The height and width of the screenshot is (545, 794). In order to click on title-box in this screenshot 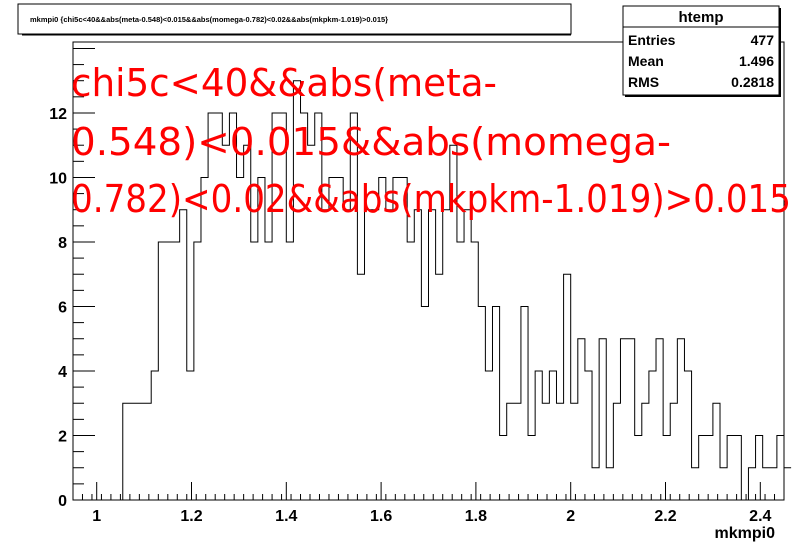, I will do `click(294, 19)`.